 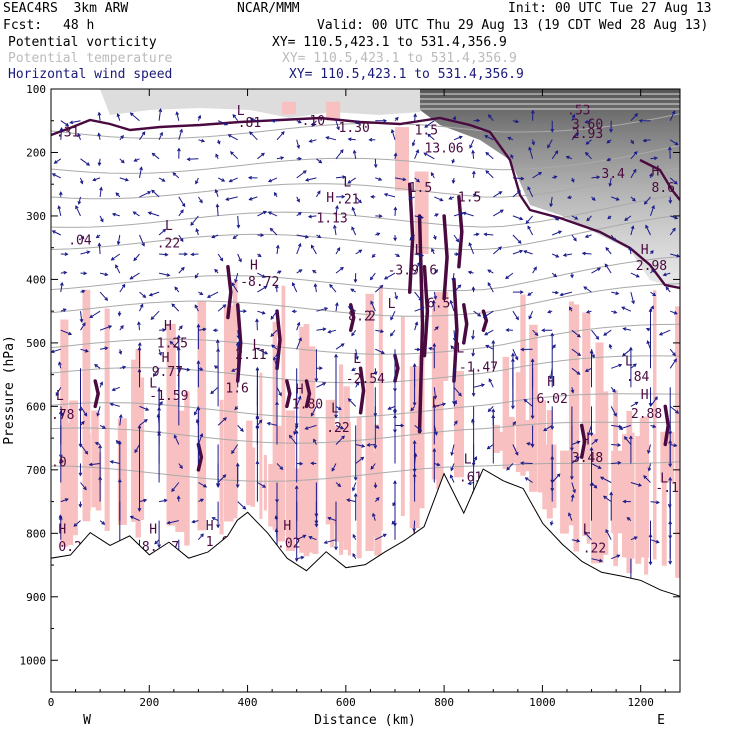 What do you see at coordinates (36, 216) in the screenshot?
I see `y-tick-label: 300` at bounding box center [36, 216].